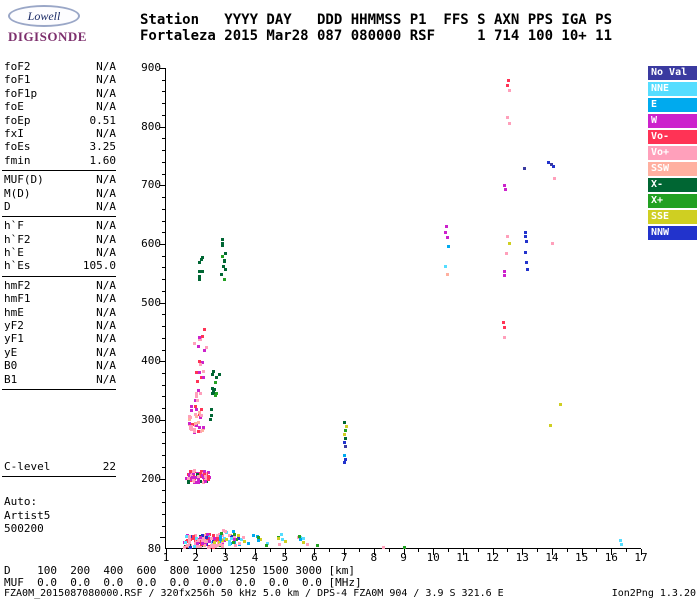  I want to click on x-tick-label: 4, so click(255, 557).